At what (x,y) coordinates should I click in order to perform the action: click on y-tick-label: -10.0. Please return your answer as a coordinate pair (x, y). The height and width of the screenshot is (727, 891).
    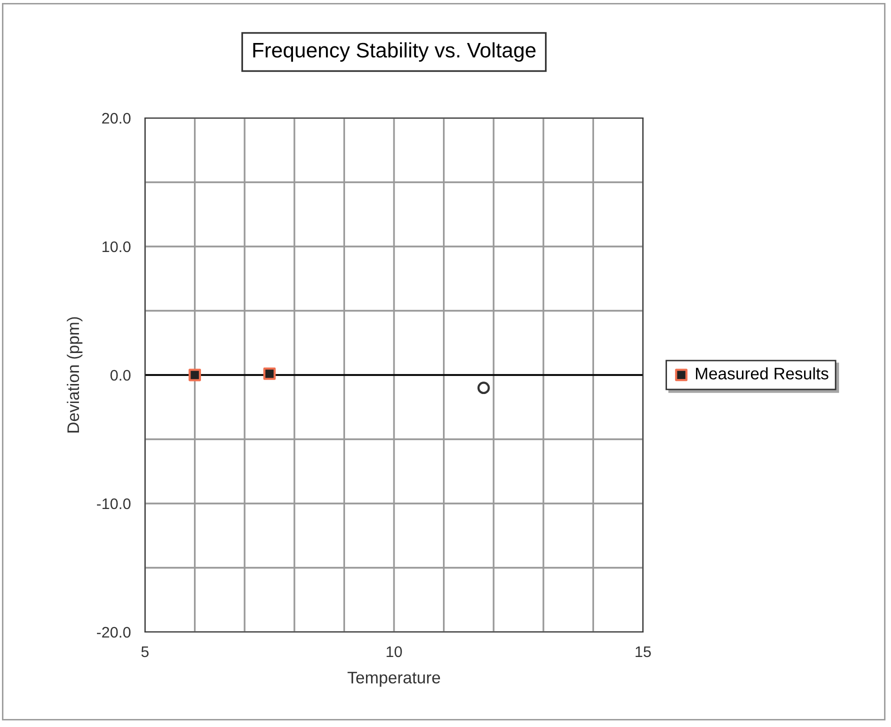
    Looking at the image, I should click on (113, 504).